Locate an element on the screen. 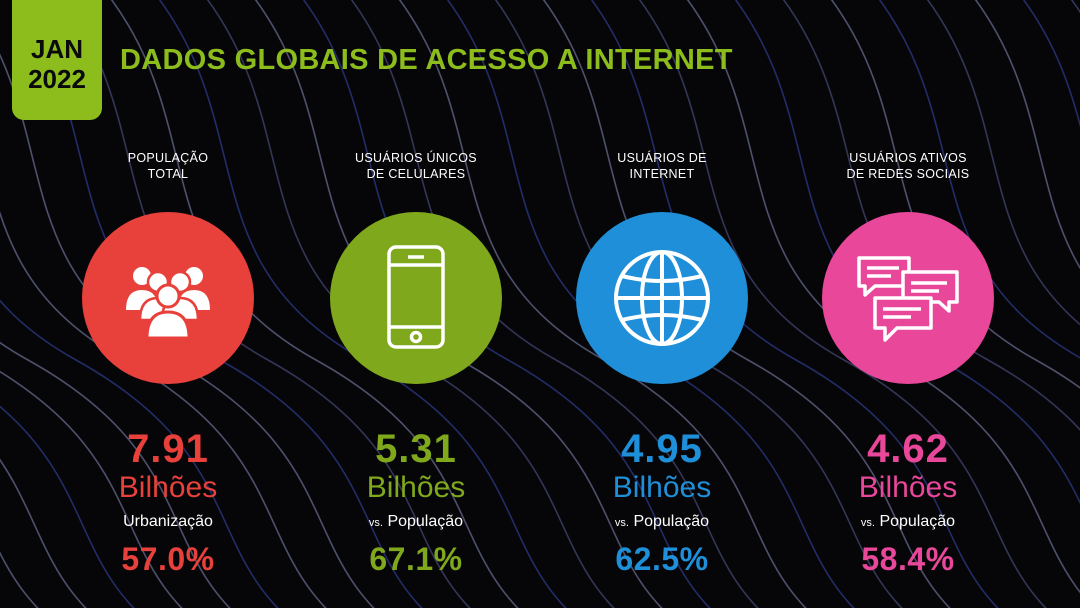 Image resolution: width=1080 pixels, height=608 pixels. stat-label-line1: USUÁRIOS ÚNICOS is located at coordinates (416, 158).